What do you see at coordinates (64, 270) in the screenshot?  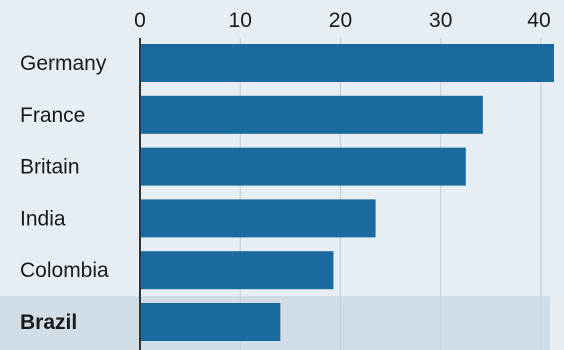 I see `category-label: Colombia` at bounding box center [64, 270].